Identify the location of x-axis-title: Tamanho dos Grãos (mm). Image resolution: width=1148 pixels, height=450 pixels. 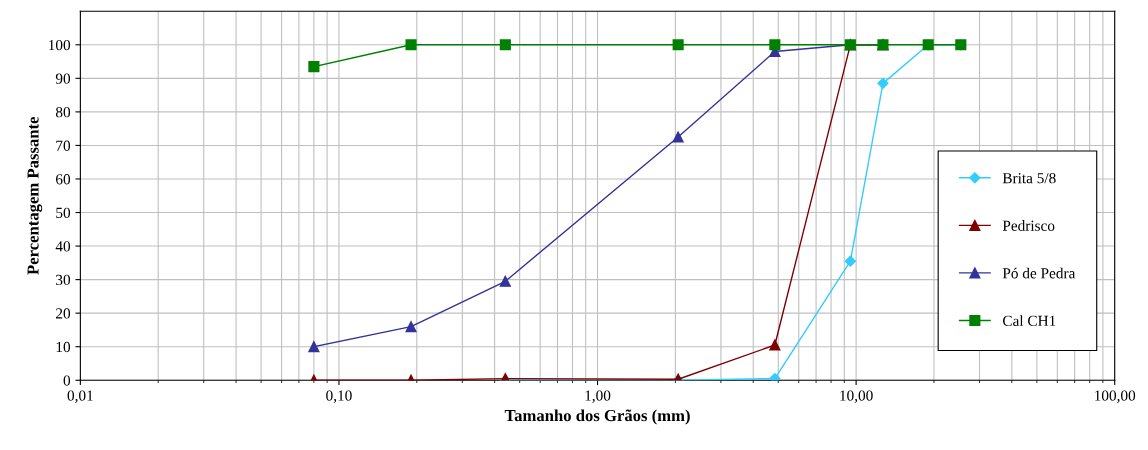
(597, 417).